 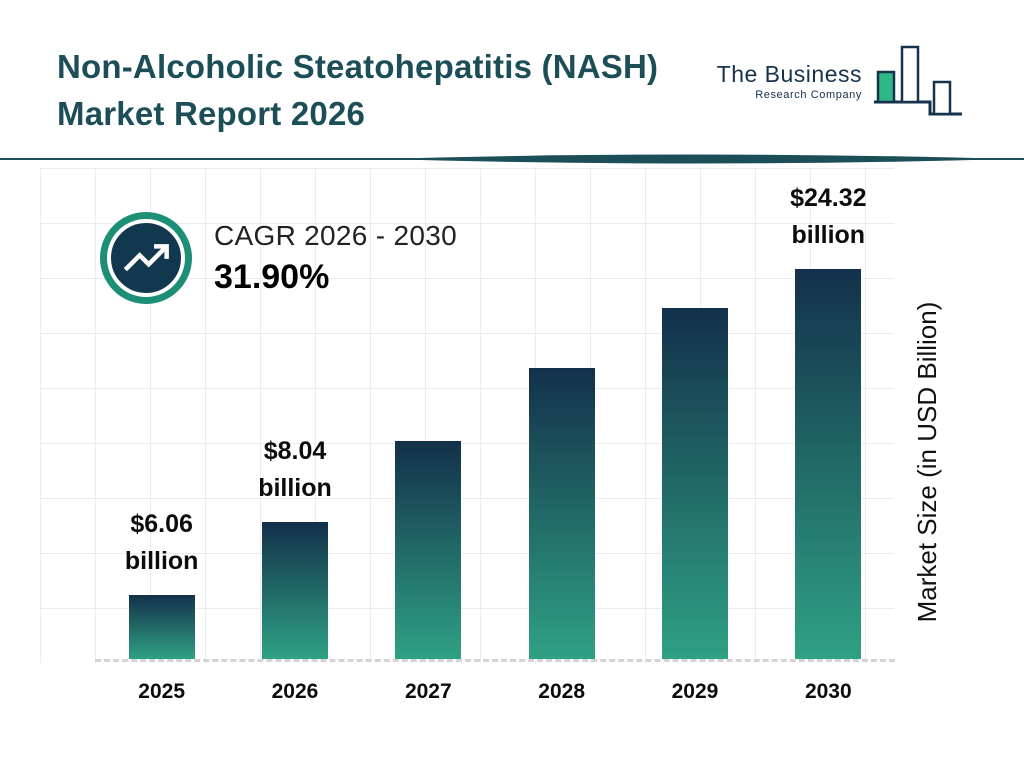 What do you see at coordinates (335, 235) in the screenshot?
I see `cagr-label: CAGR 2026 - 2030` at bounding box center [335, 235].